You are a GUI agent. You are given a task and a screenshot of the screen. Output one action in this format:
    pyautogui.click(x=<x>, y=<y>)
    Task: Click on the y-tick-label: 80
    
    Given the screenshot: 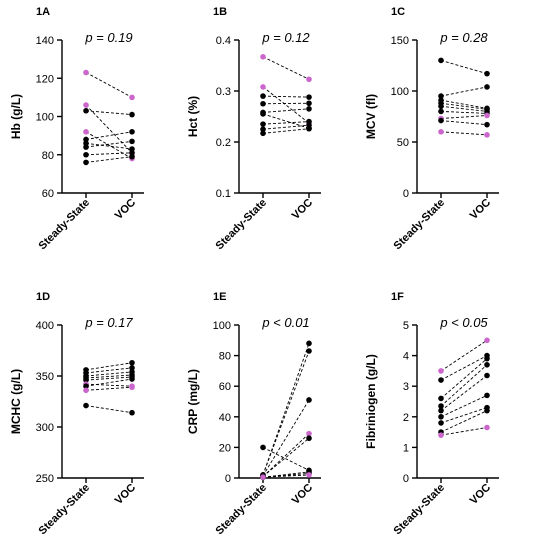 What is the action you would take?
    pyautogui.click(x=48, y=156)
    